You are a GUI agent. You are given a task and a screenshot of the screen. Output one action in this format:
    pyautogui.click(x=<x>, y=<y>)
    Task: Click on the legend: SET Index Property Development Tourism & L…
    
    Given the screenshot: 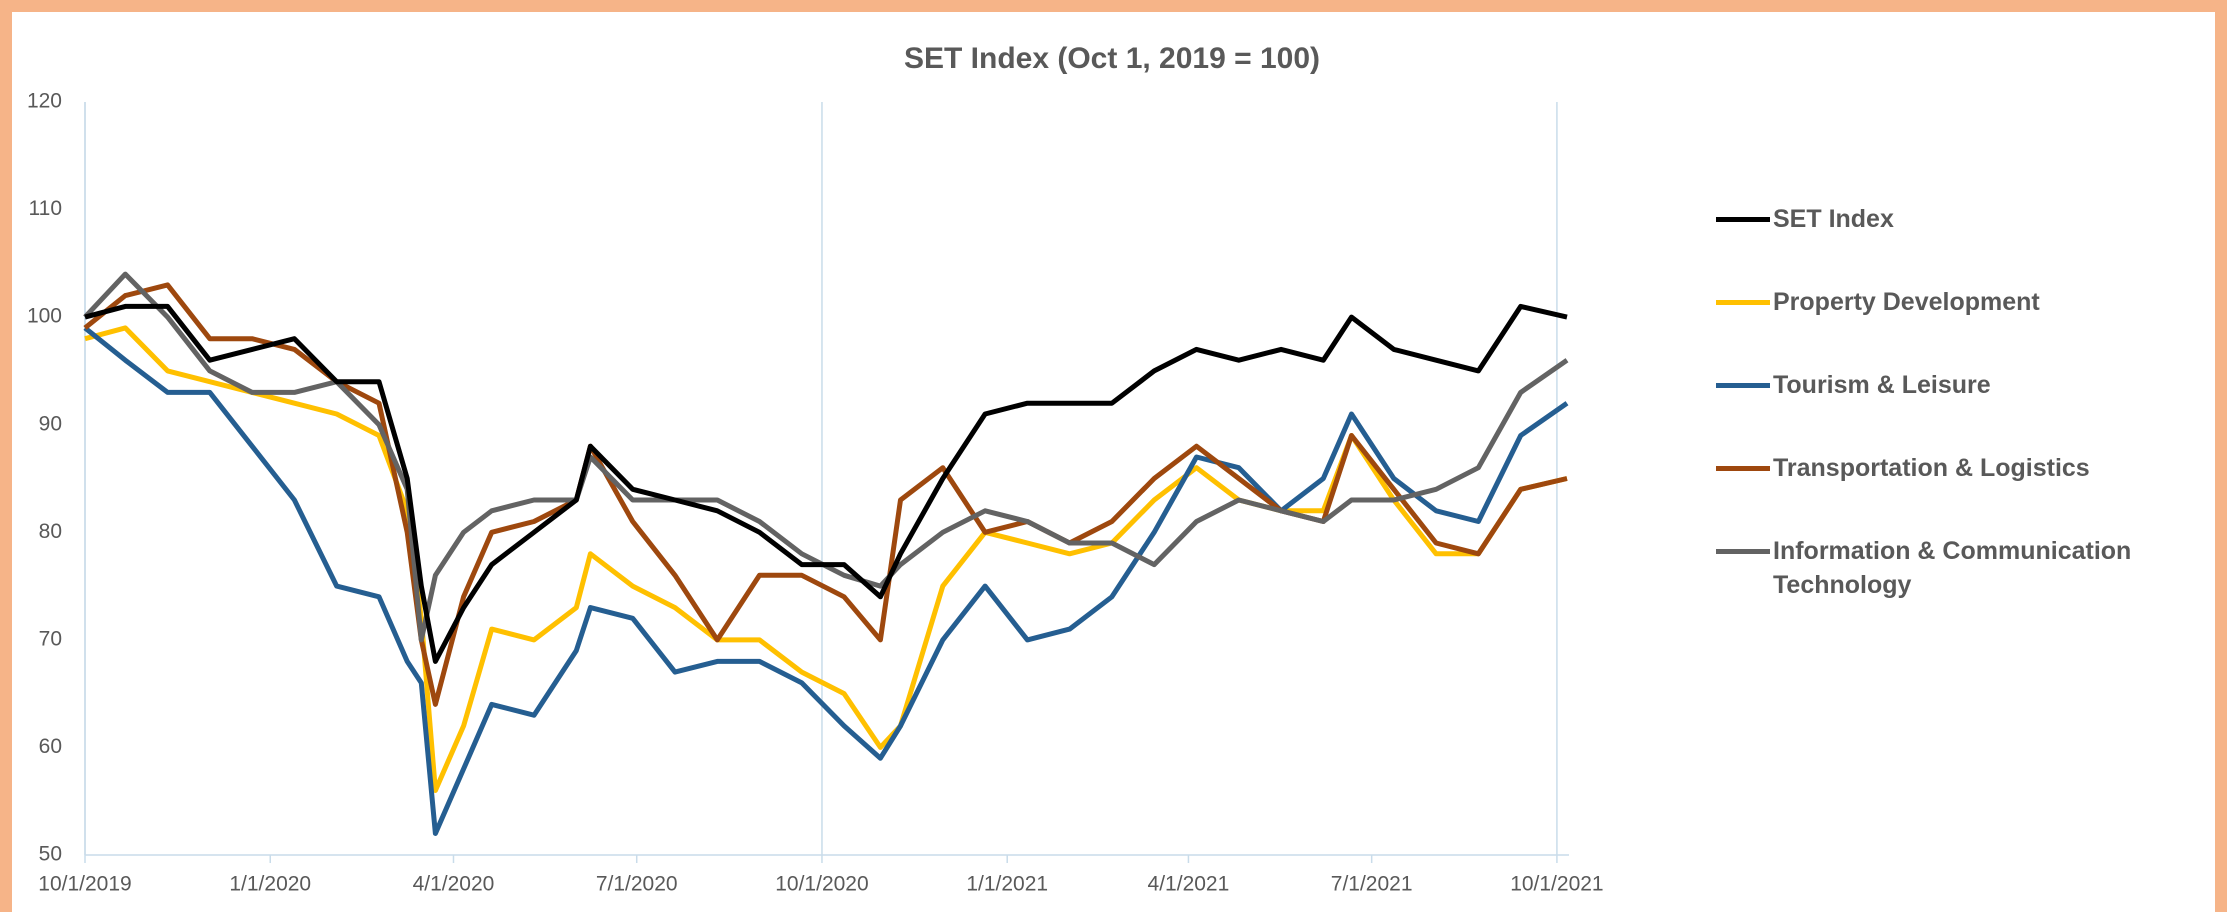 What is the action you would take?
    pyautogui.click(x=1936, y=405)
    